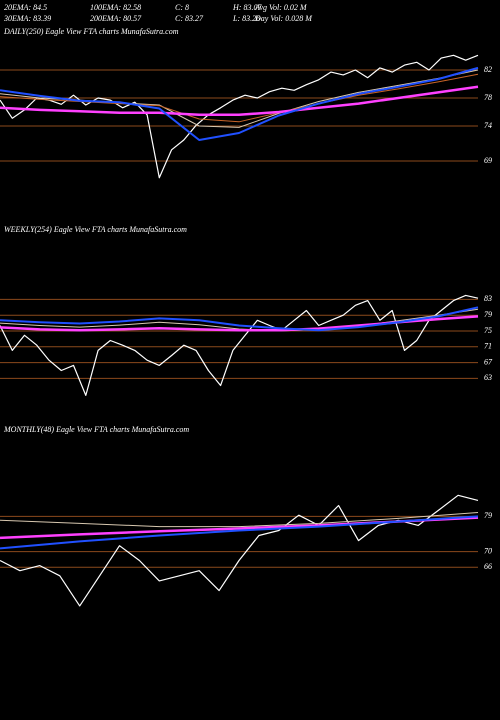 The height and width of the screenshot is (720, 500). Describe the element at coordinates (488, 566) in the screenshot. I see `y-tick-label: 66` at that location.